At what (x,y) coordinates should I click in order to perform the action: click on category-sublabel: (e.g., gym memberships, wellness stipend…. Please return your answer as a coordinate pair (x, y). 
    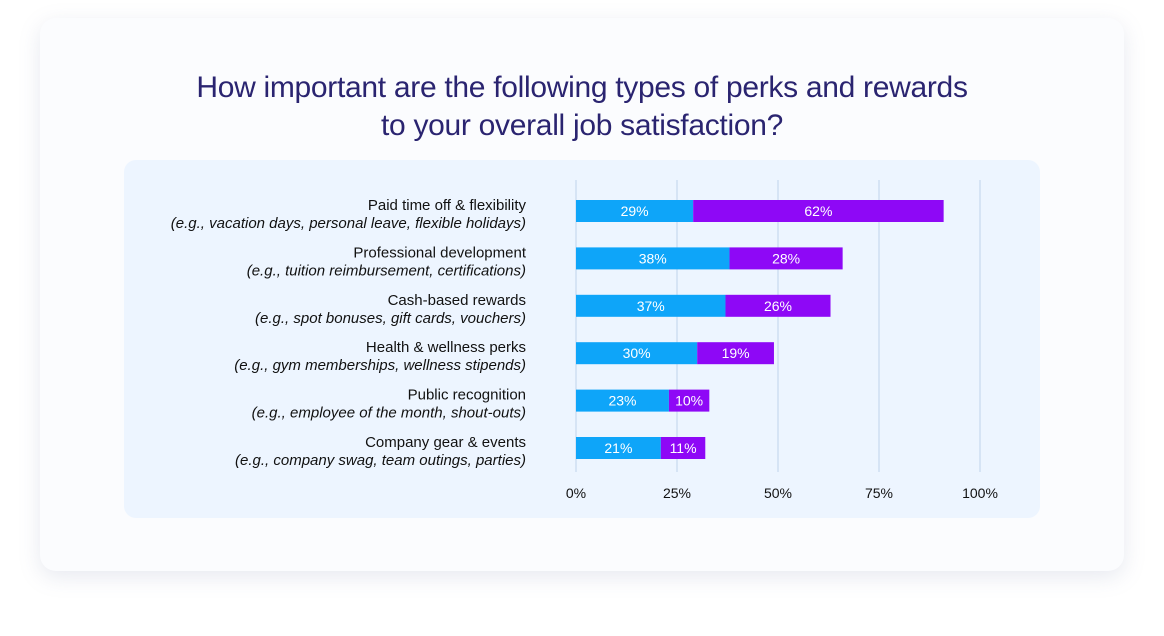
    Looking at the image, I should click on (380, 365).